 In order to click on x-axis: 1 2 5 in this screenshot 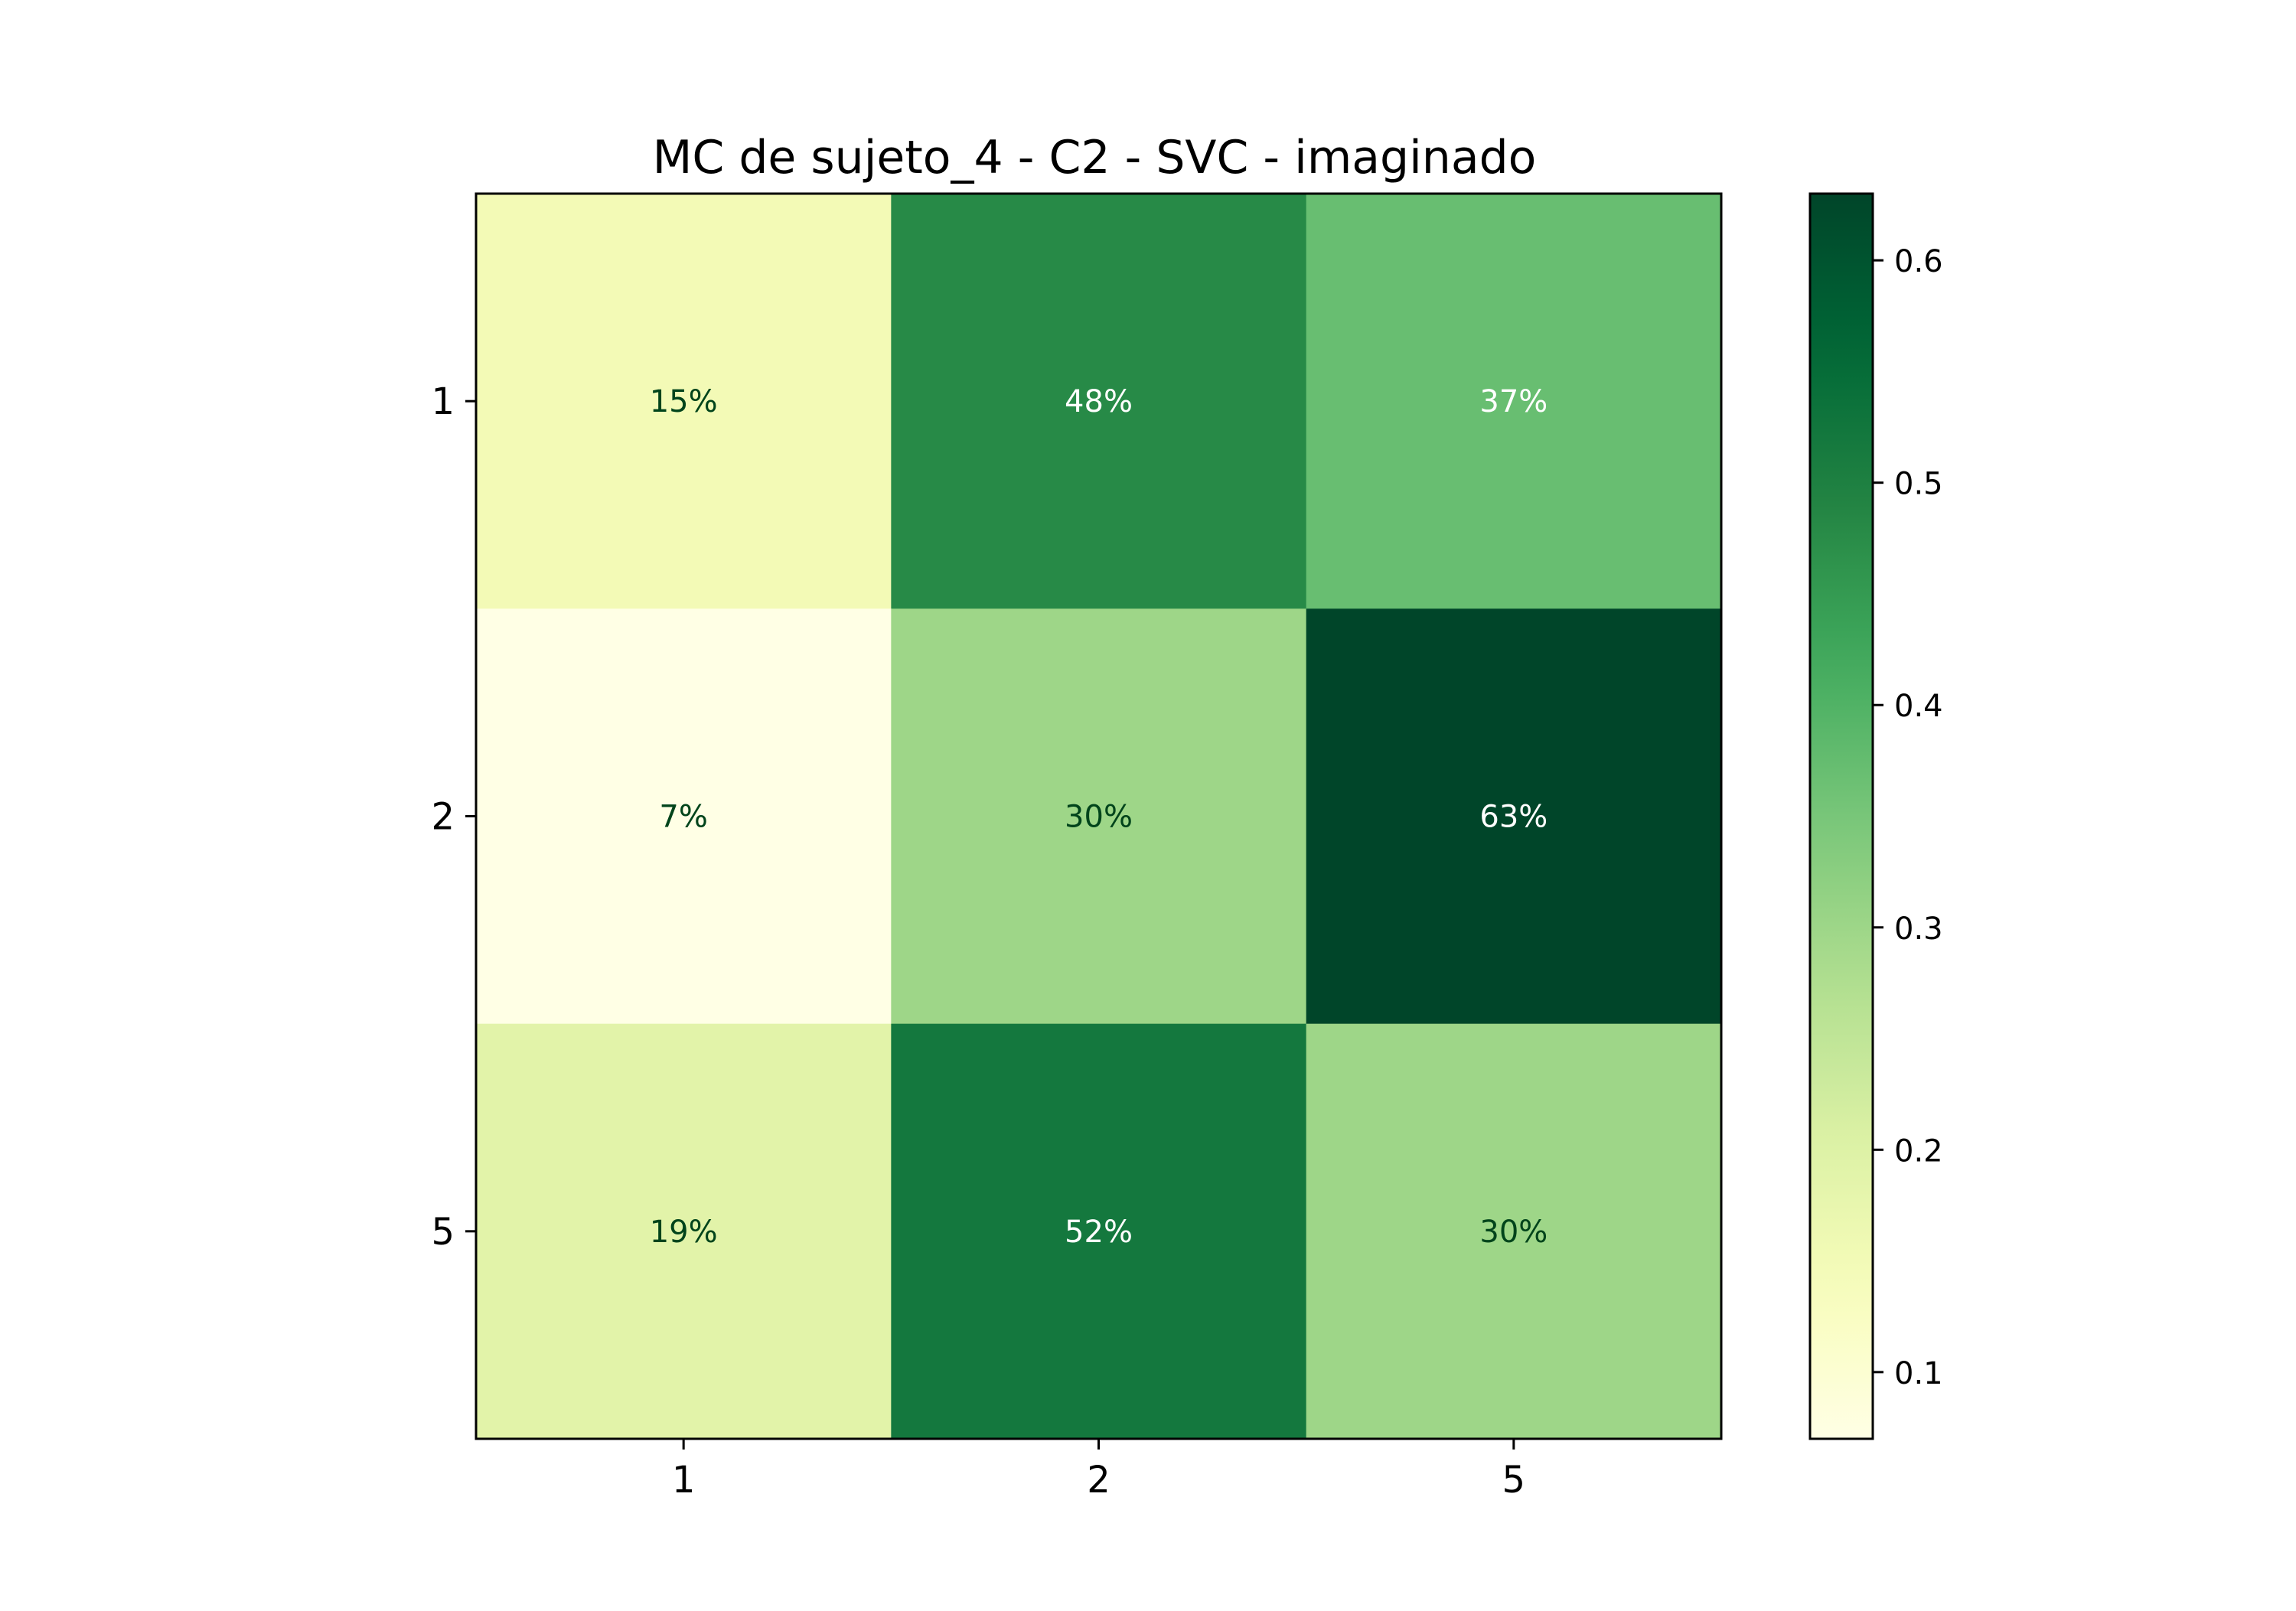, I will do `click(1098, 1470)`.